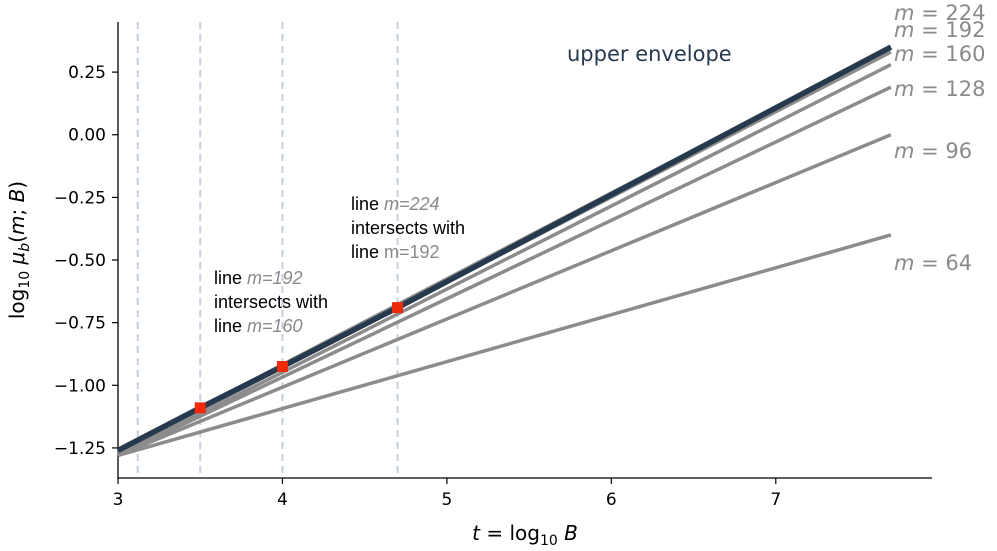 The width and height of the screenshot is (997, 551). I want to click on annotation-1-line2: intersects with, so click(271, 302).